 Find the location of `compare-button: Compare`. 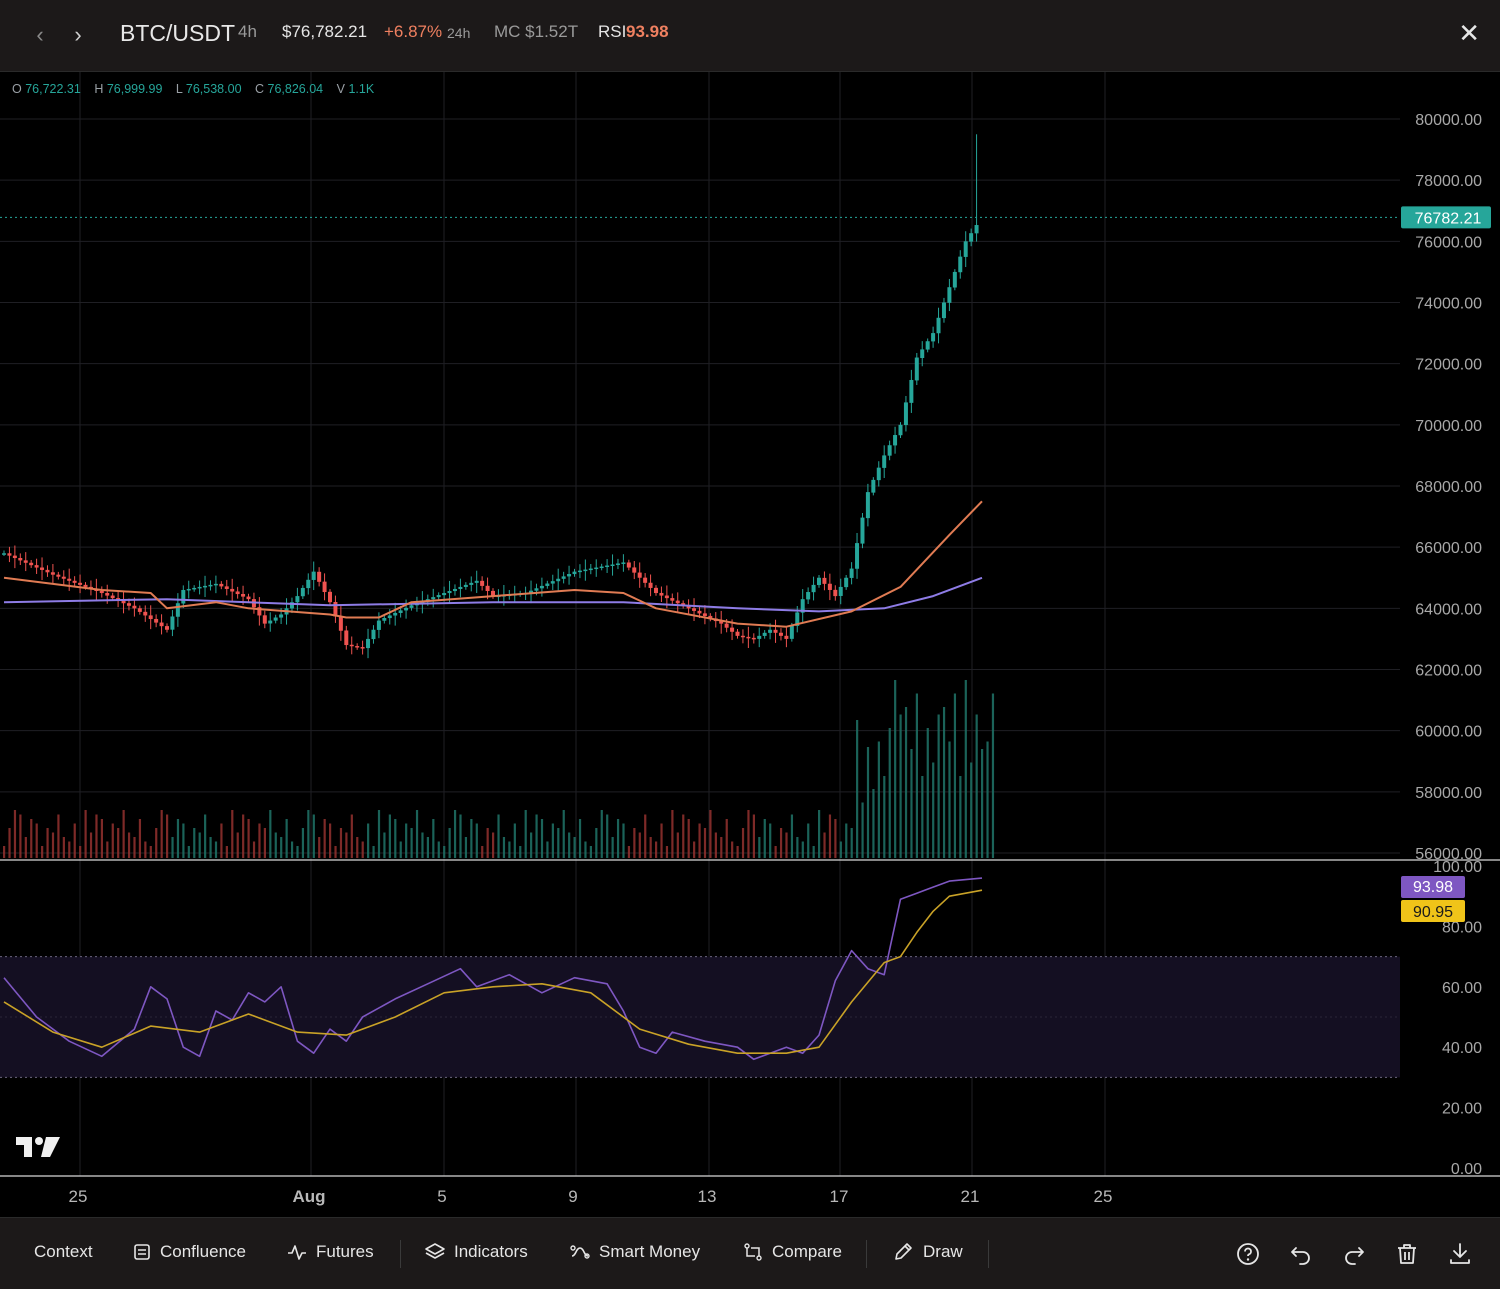

compare-button: Compare is located at coordinates (792, 1252).